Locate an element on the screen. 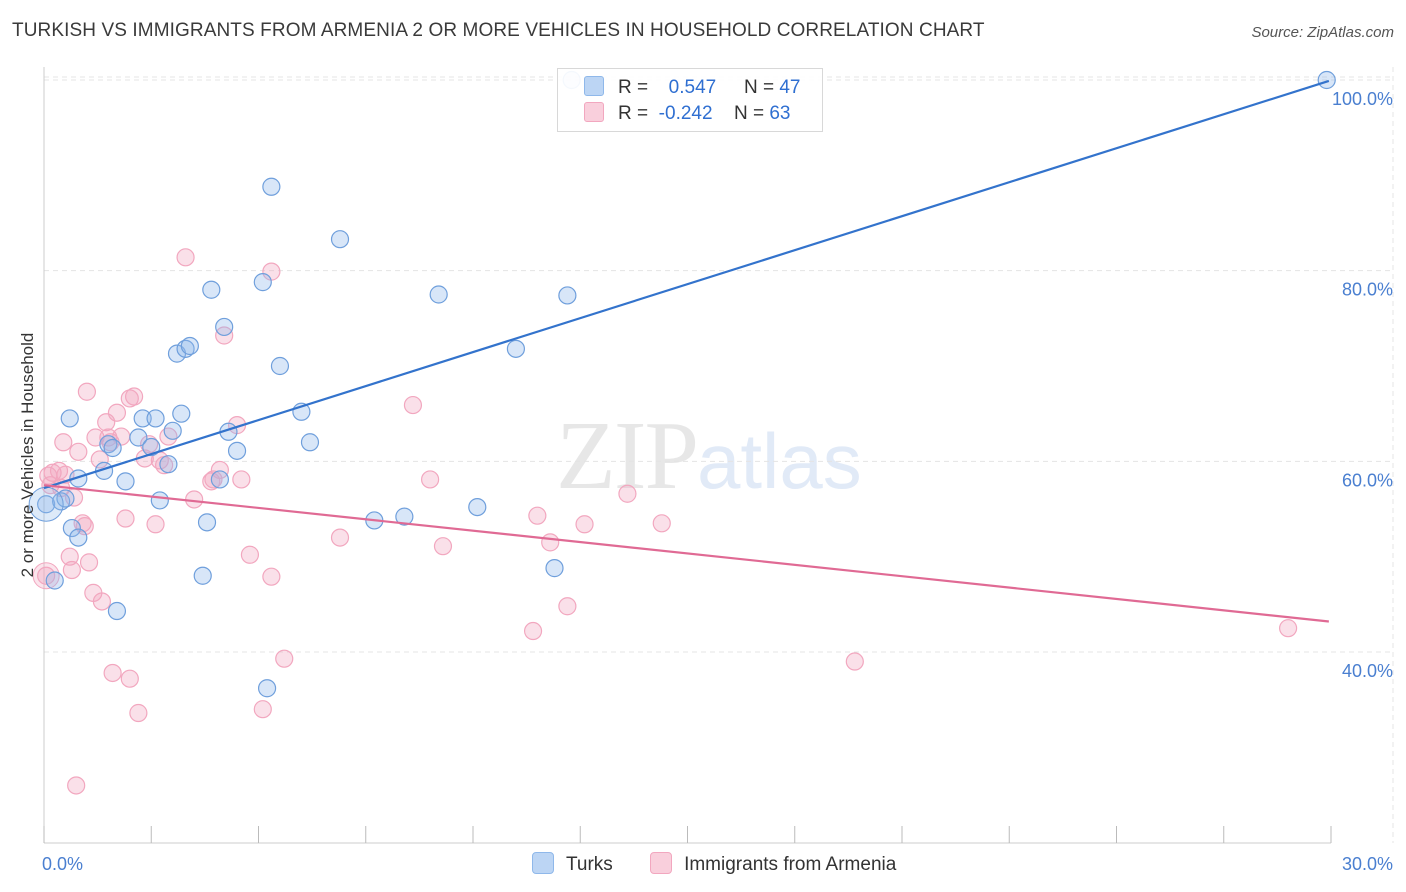 The width and height of the screenshot is (1406, 892). legend-r-value: -0.242 is located at coordinates (685, 113).